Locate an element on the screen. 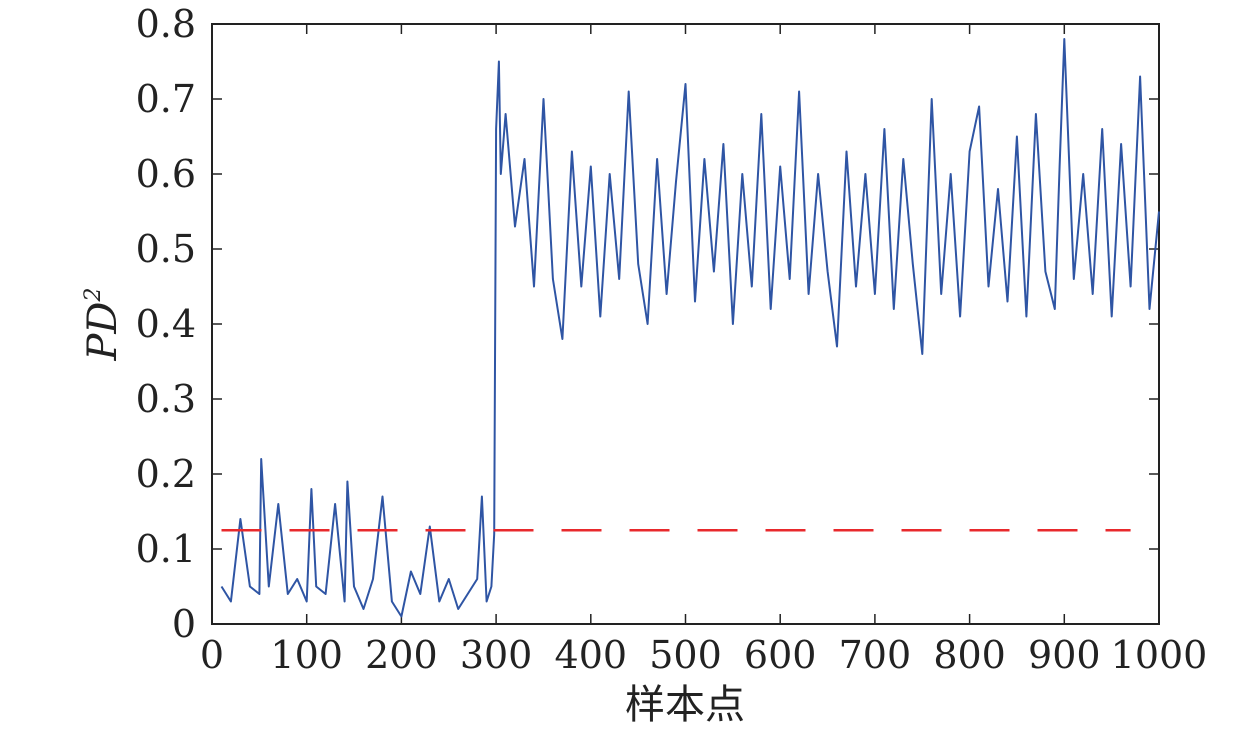 The image size is (1260, 737). y-axis-label-superscript: 2 is located at coordinates (93, 295).